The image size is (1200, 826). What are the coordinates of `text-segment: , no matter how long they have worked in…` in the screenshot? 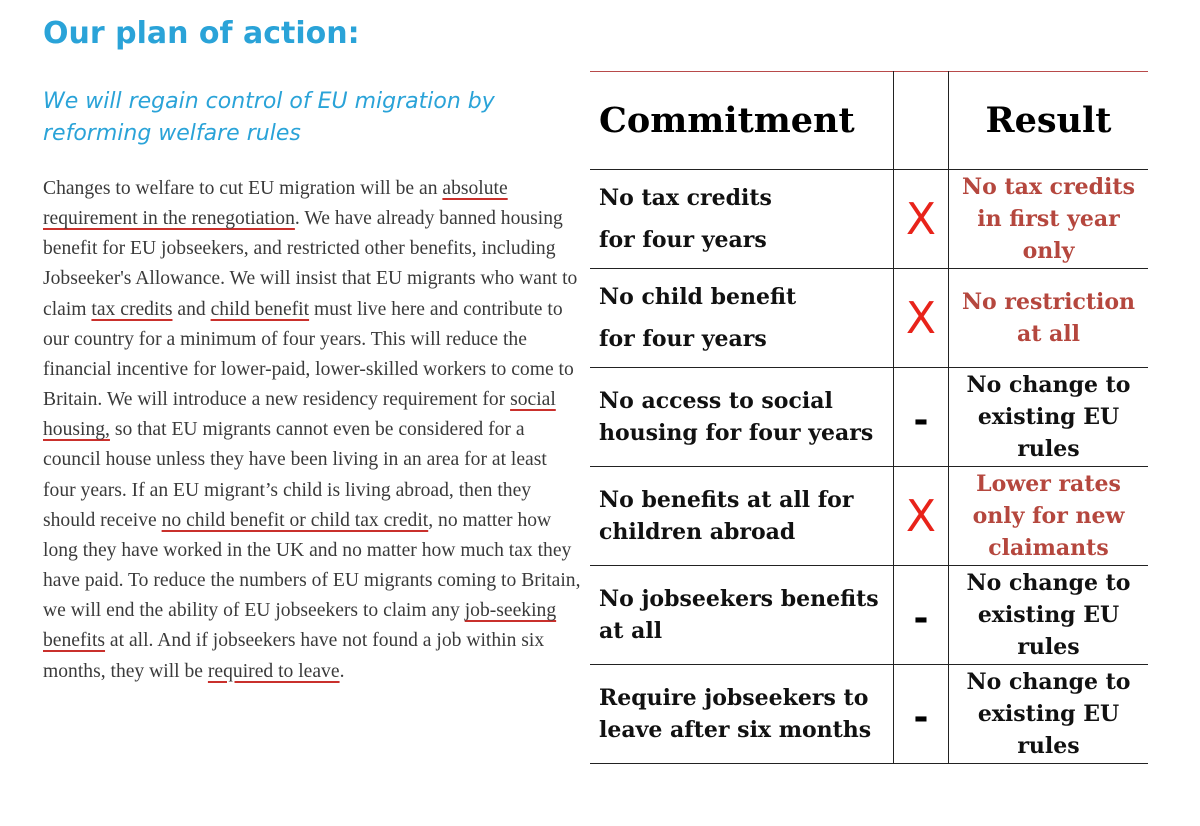 It's located at (312, 565).